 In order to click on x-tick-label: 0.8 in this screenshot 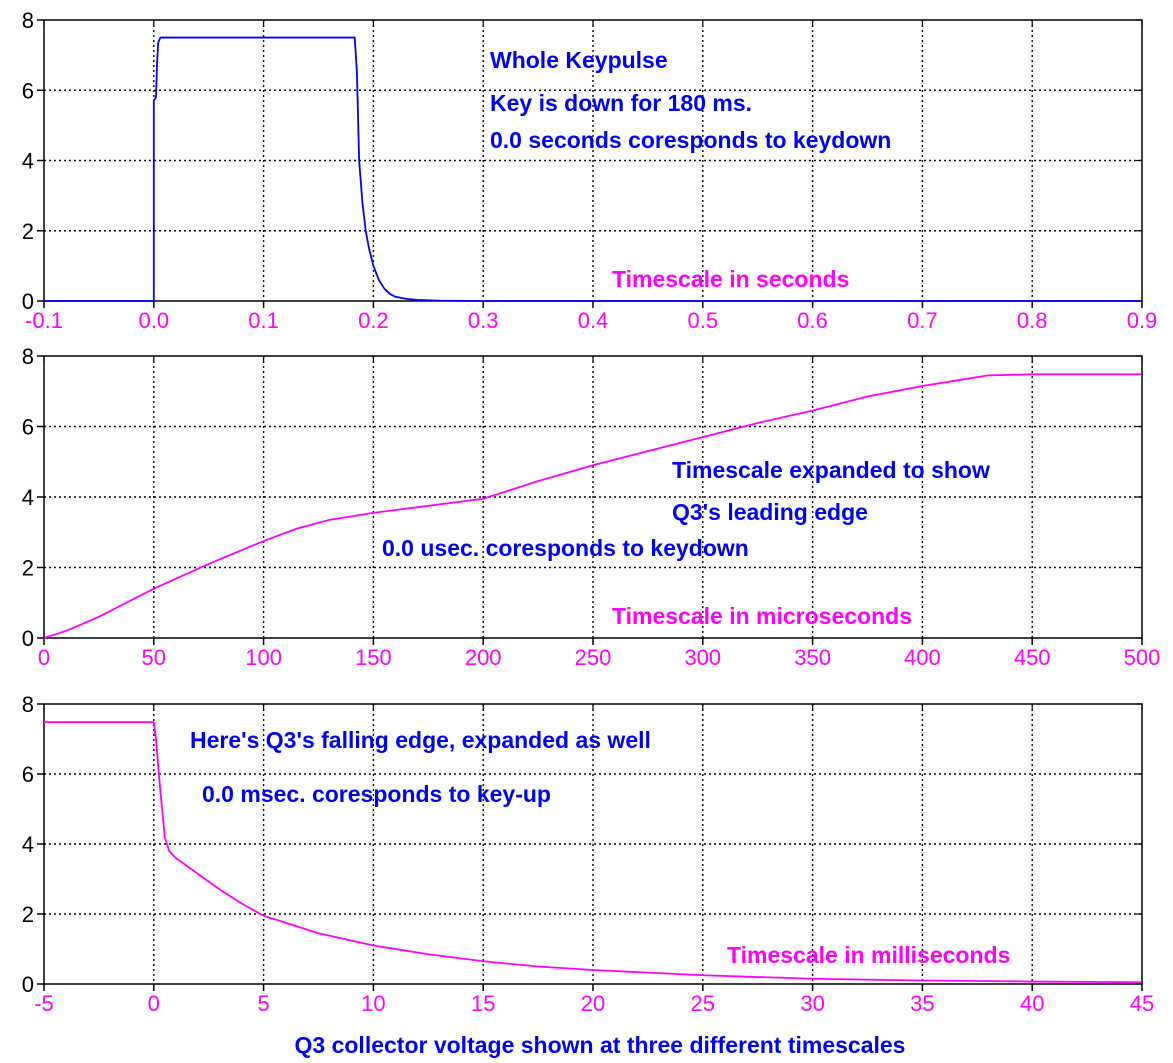, I will do `click(1032, 320)`.